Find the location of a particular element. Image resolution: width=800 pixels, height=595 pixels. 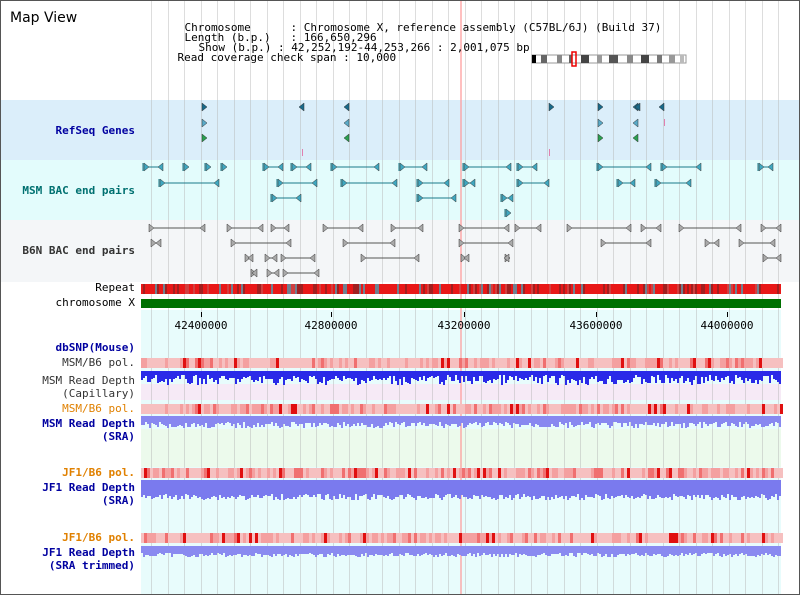

msm-sra-depth-track is located at coordinates (461, 423).